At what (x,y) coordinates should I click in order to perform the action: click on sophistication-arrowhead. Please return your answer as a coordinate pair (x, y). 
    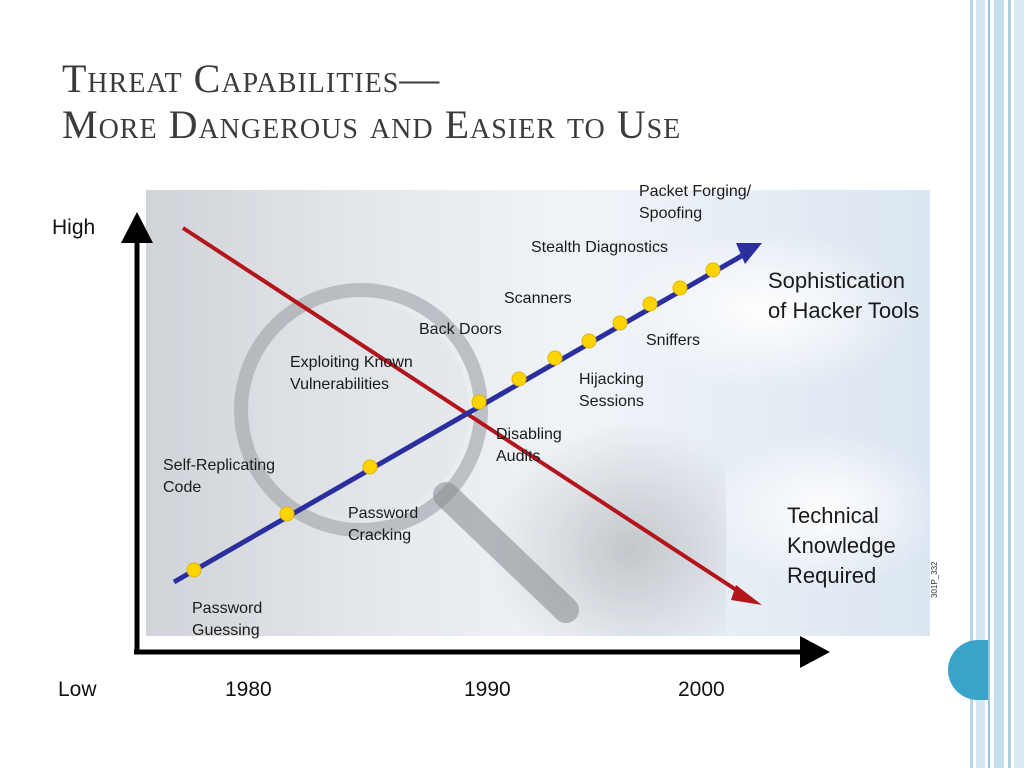
    Looking at the image, I should click on (749, 253).